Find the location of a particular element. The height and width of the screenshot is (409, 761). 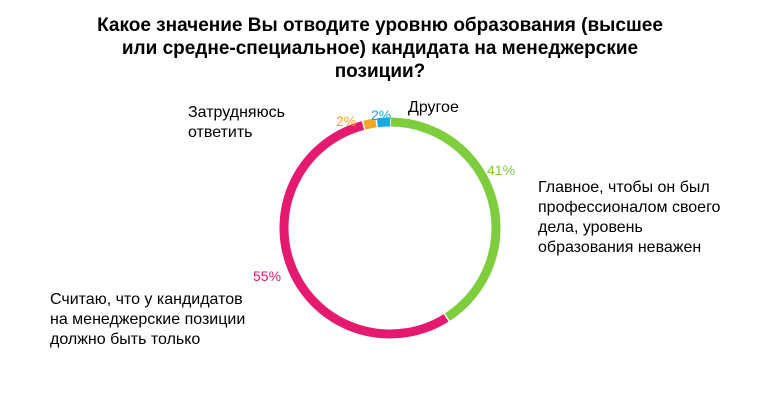

pct-label-hard-to-say: 2% is located at coordinates (346, 121).